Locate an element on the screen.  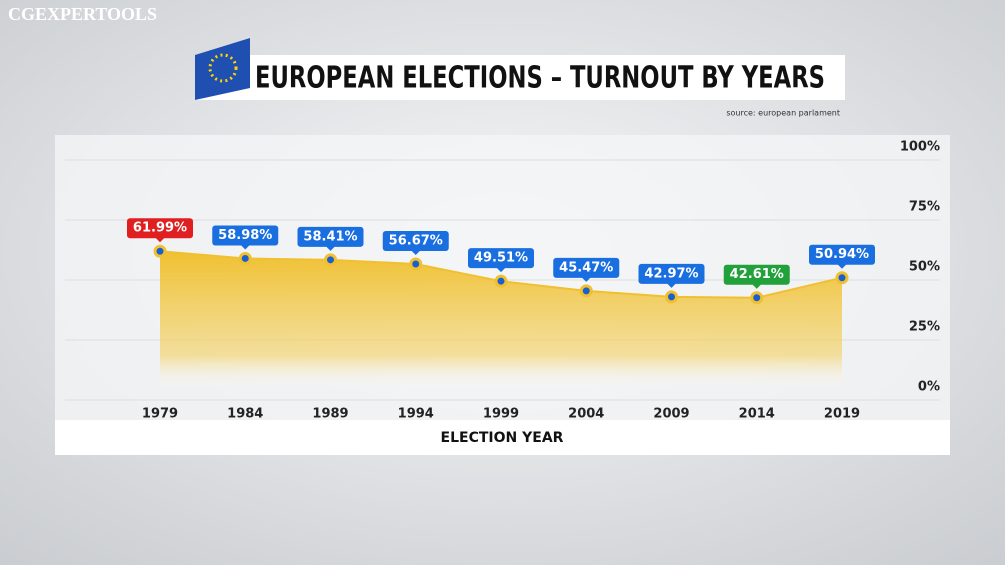
value-label: 58.41% is located at coordinates (330, 236).